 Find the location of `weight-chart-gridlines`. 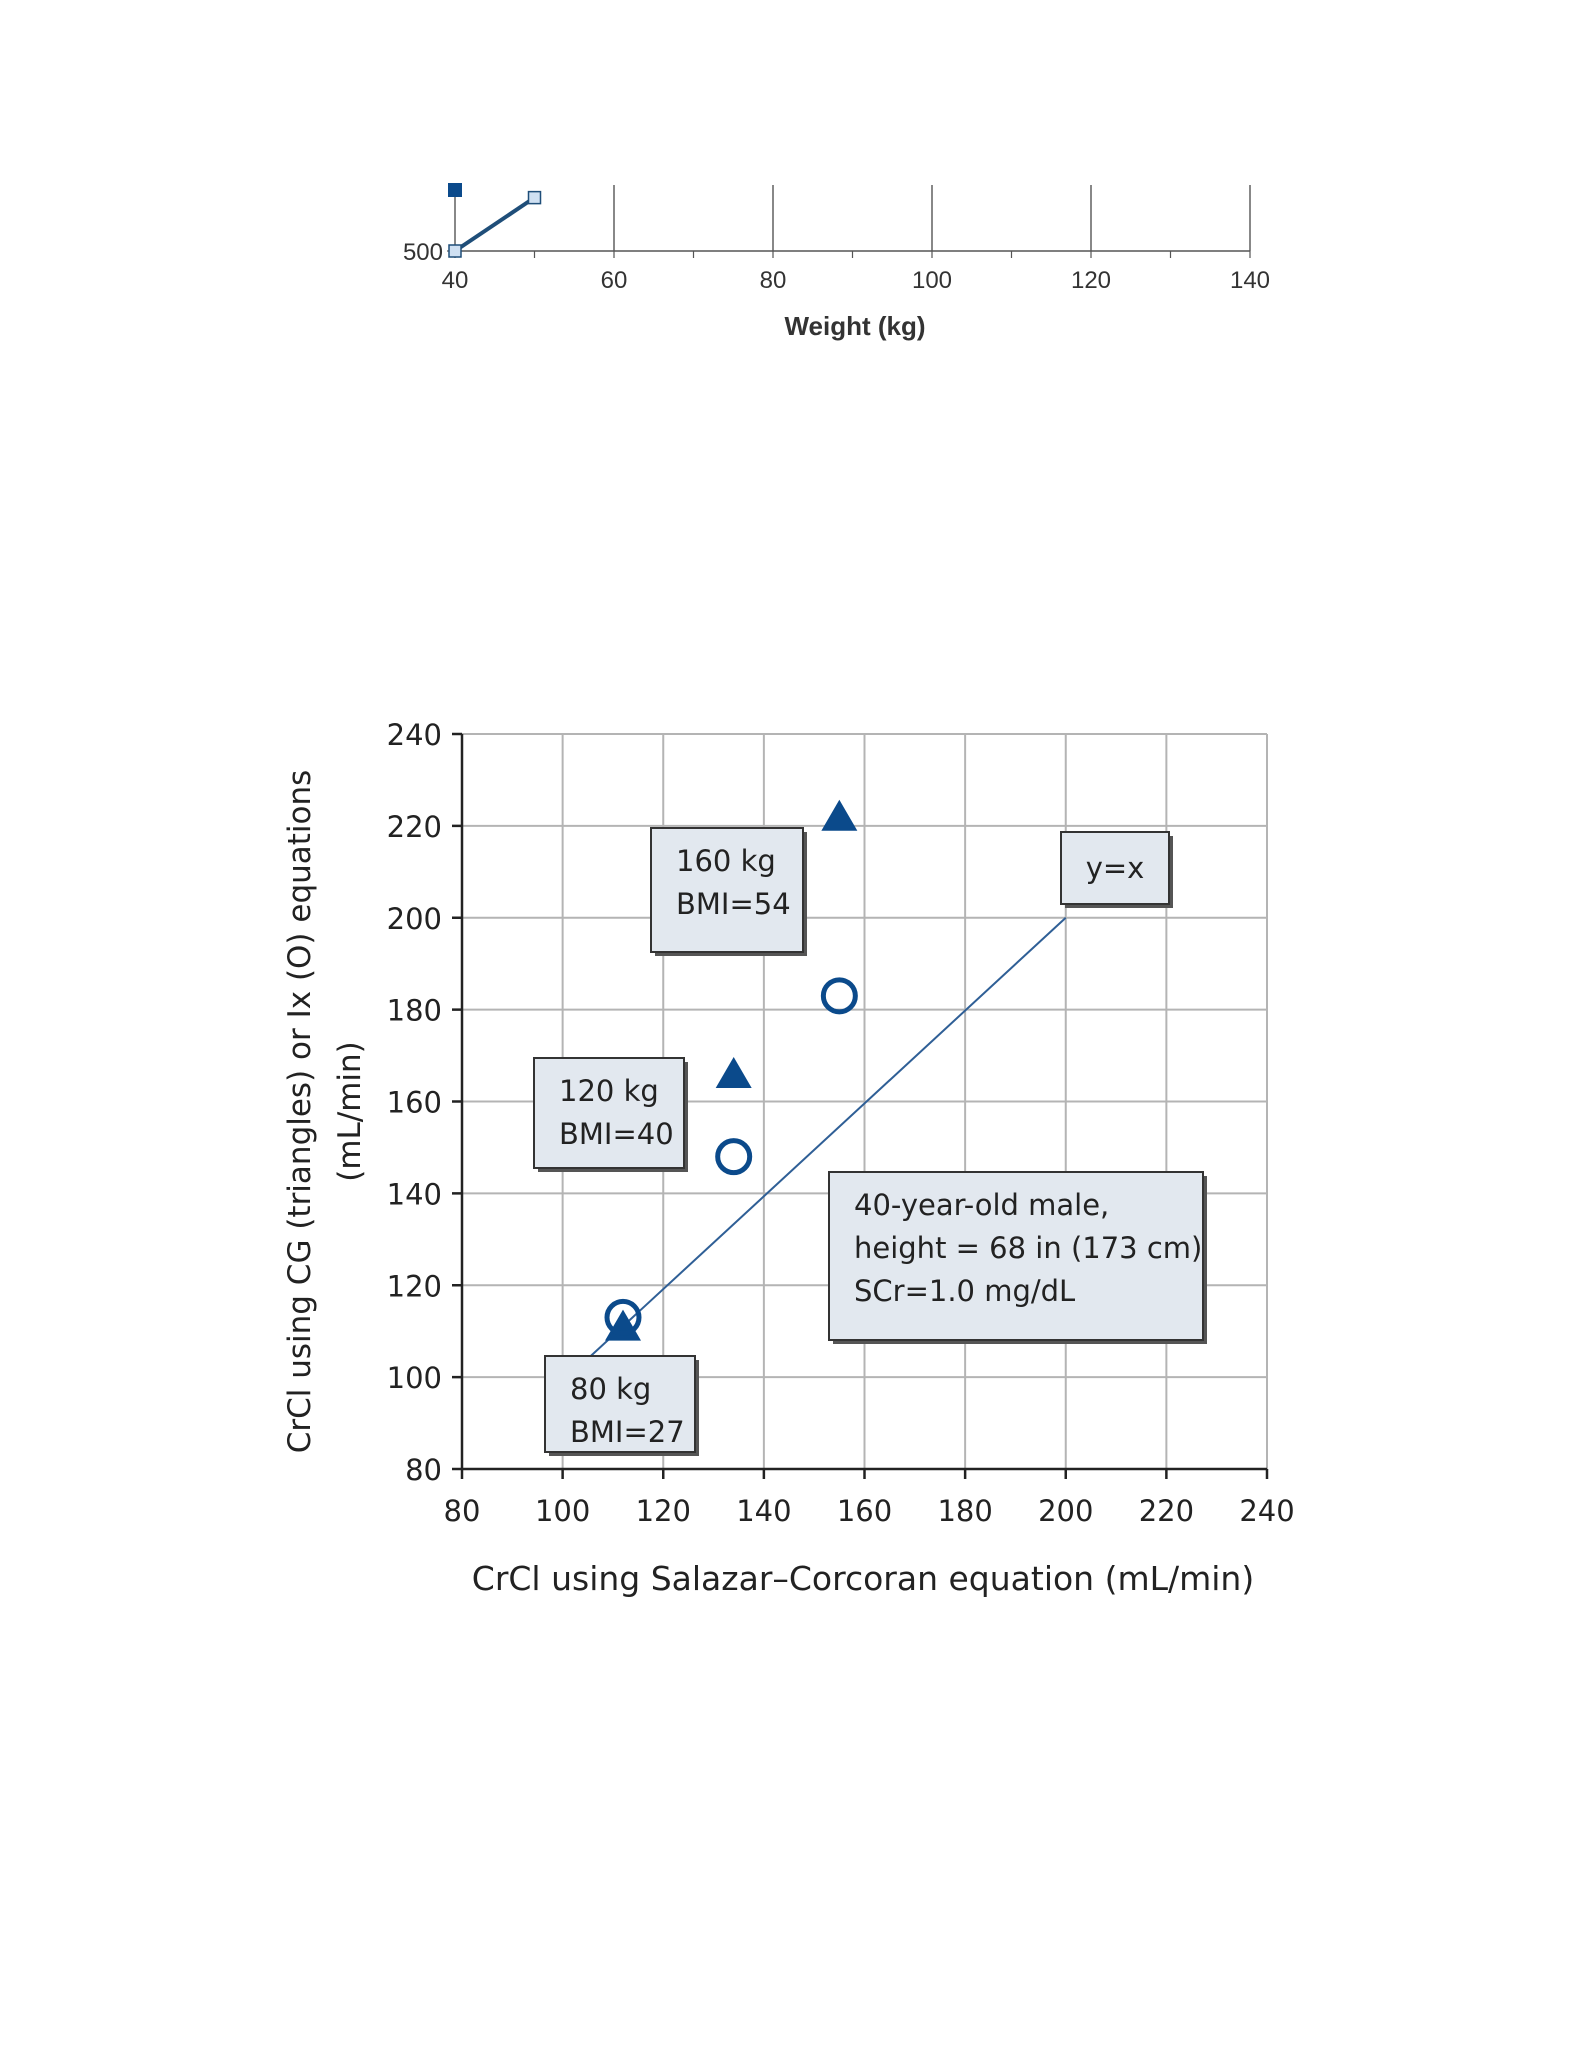

weight-chart-gridlines is located at coordinates (932, 218).